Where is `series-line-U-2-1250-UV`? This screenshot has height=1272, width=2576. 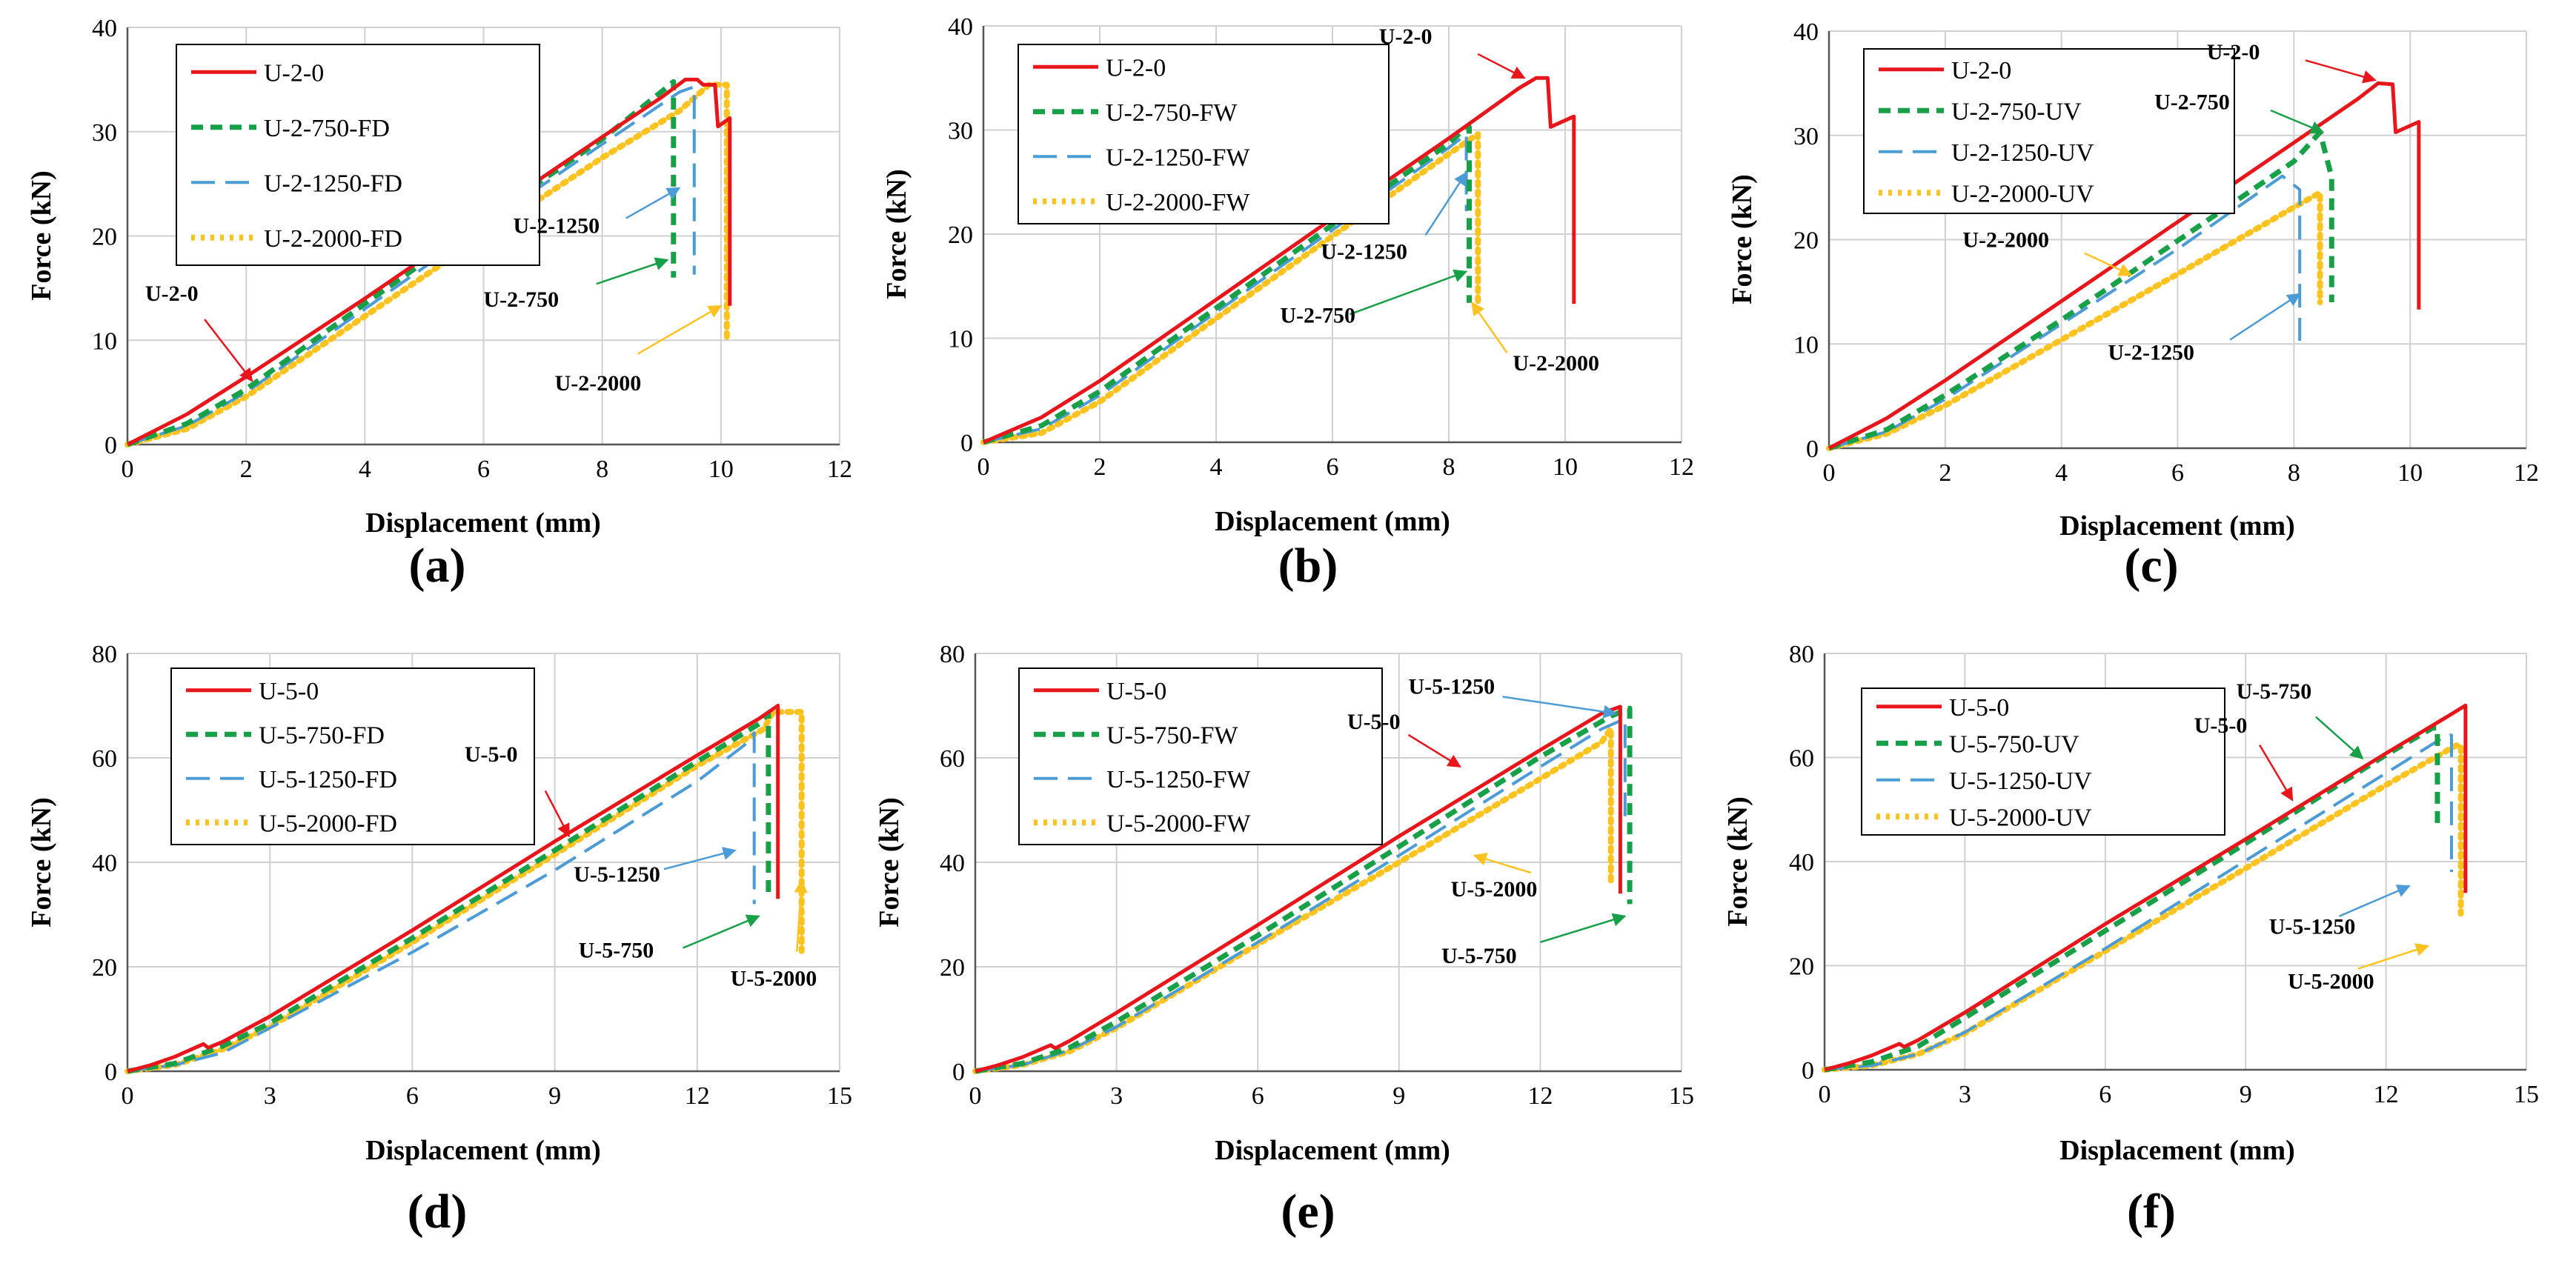
series-line-U-2-1250-UV is located at coordinates (2065, 312).